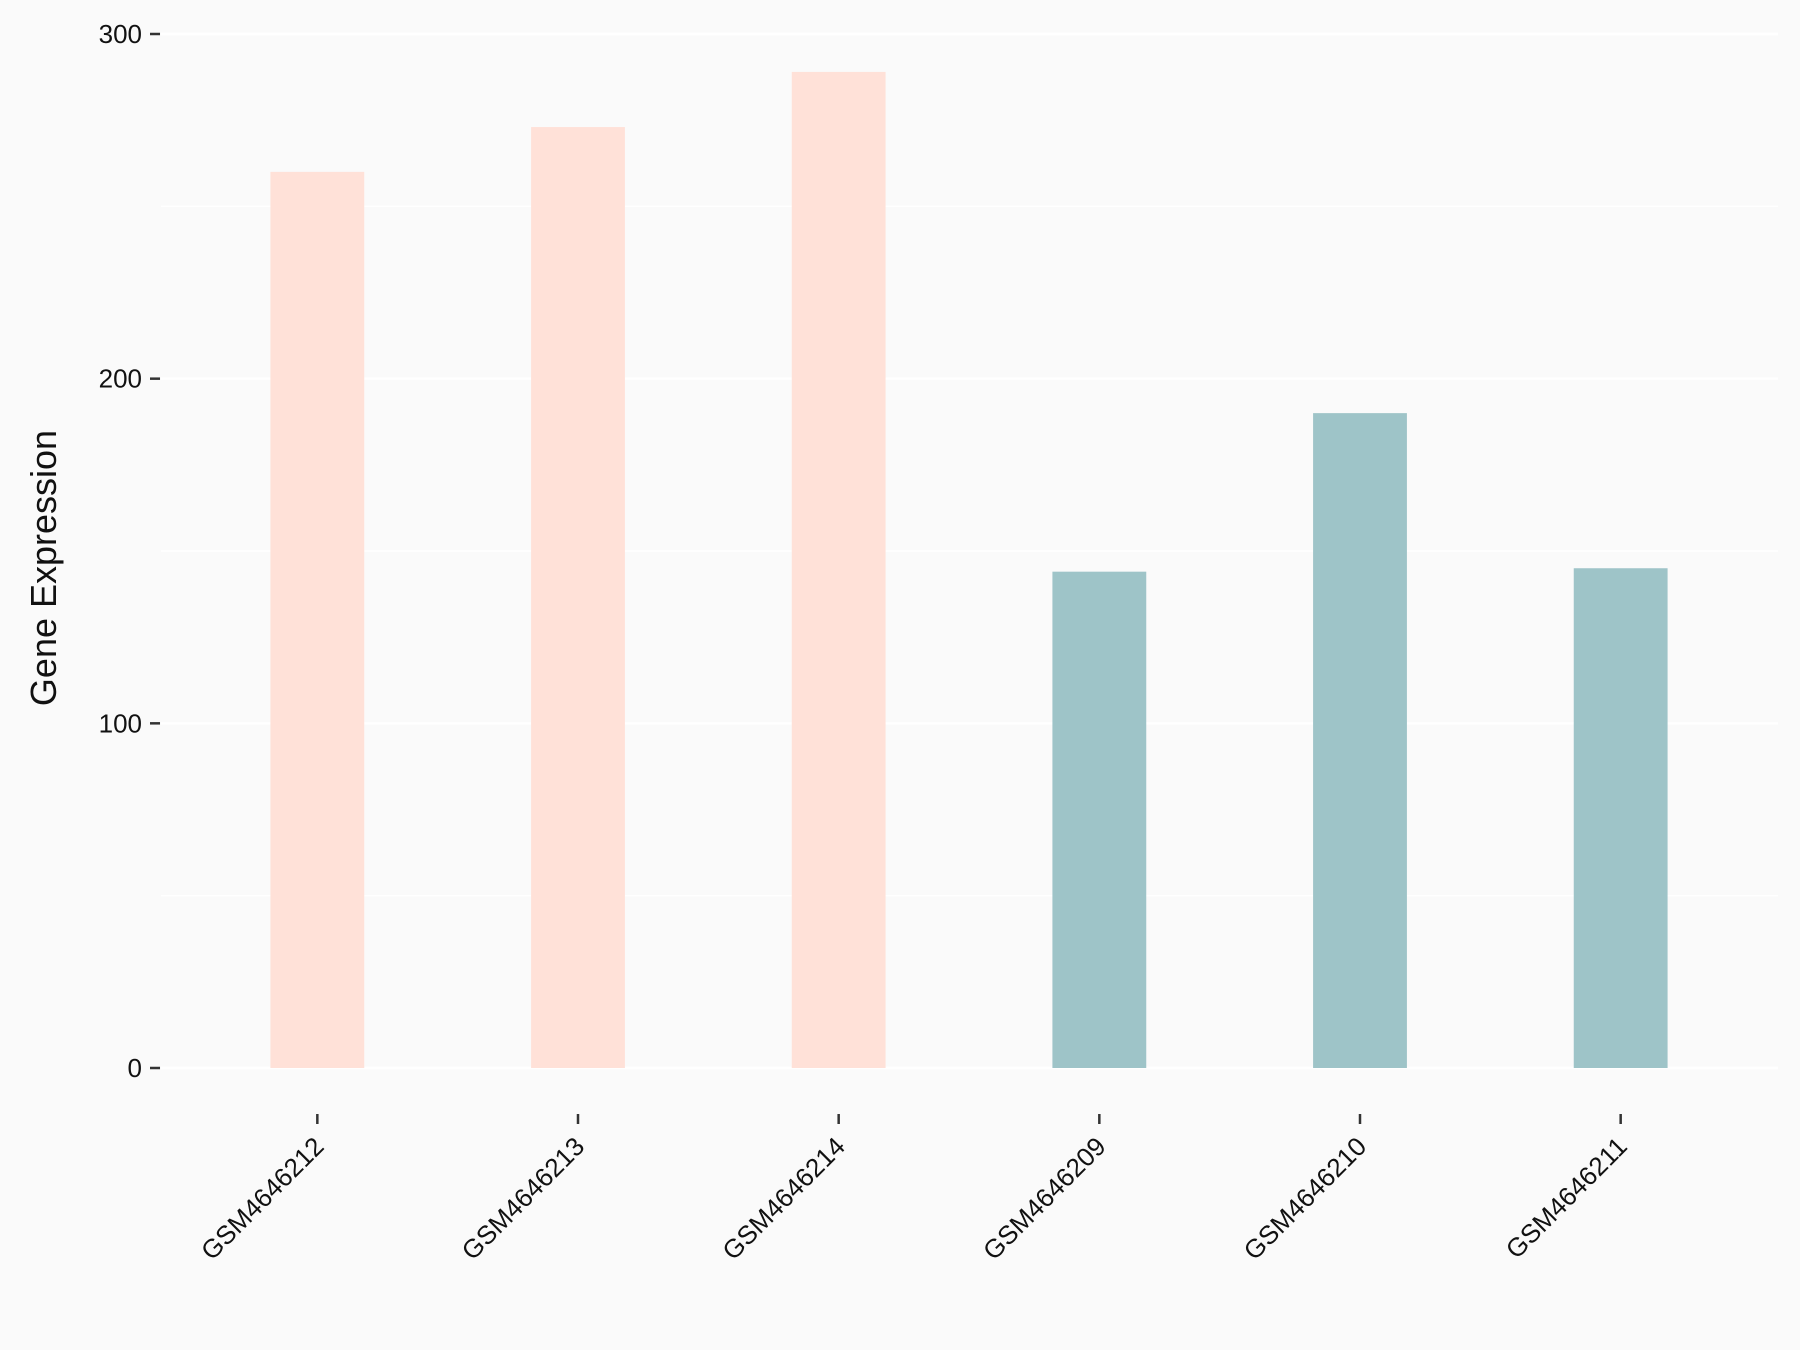  Describe the element at coordinates (120, 34) in the screenshot. I see `y-tick-label: 300` at that location.